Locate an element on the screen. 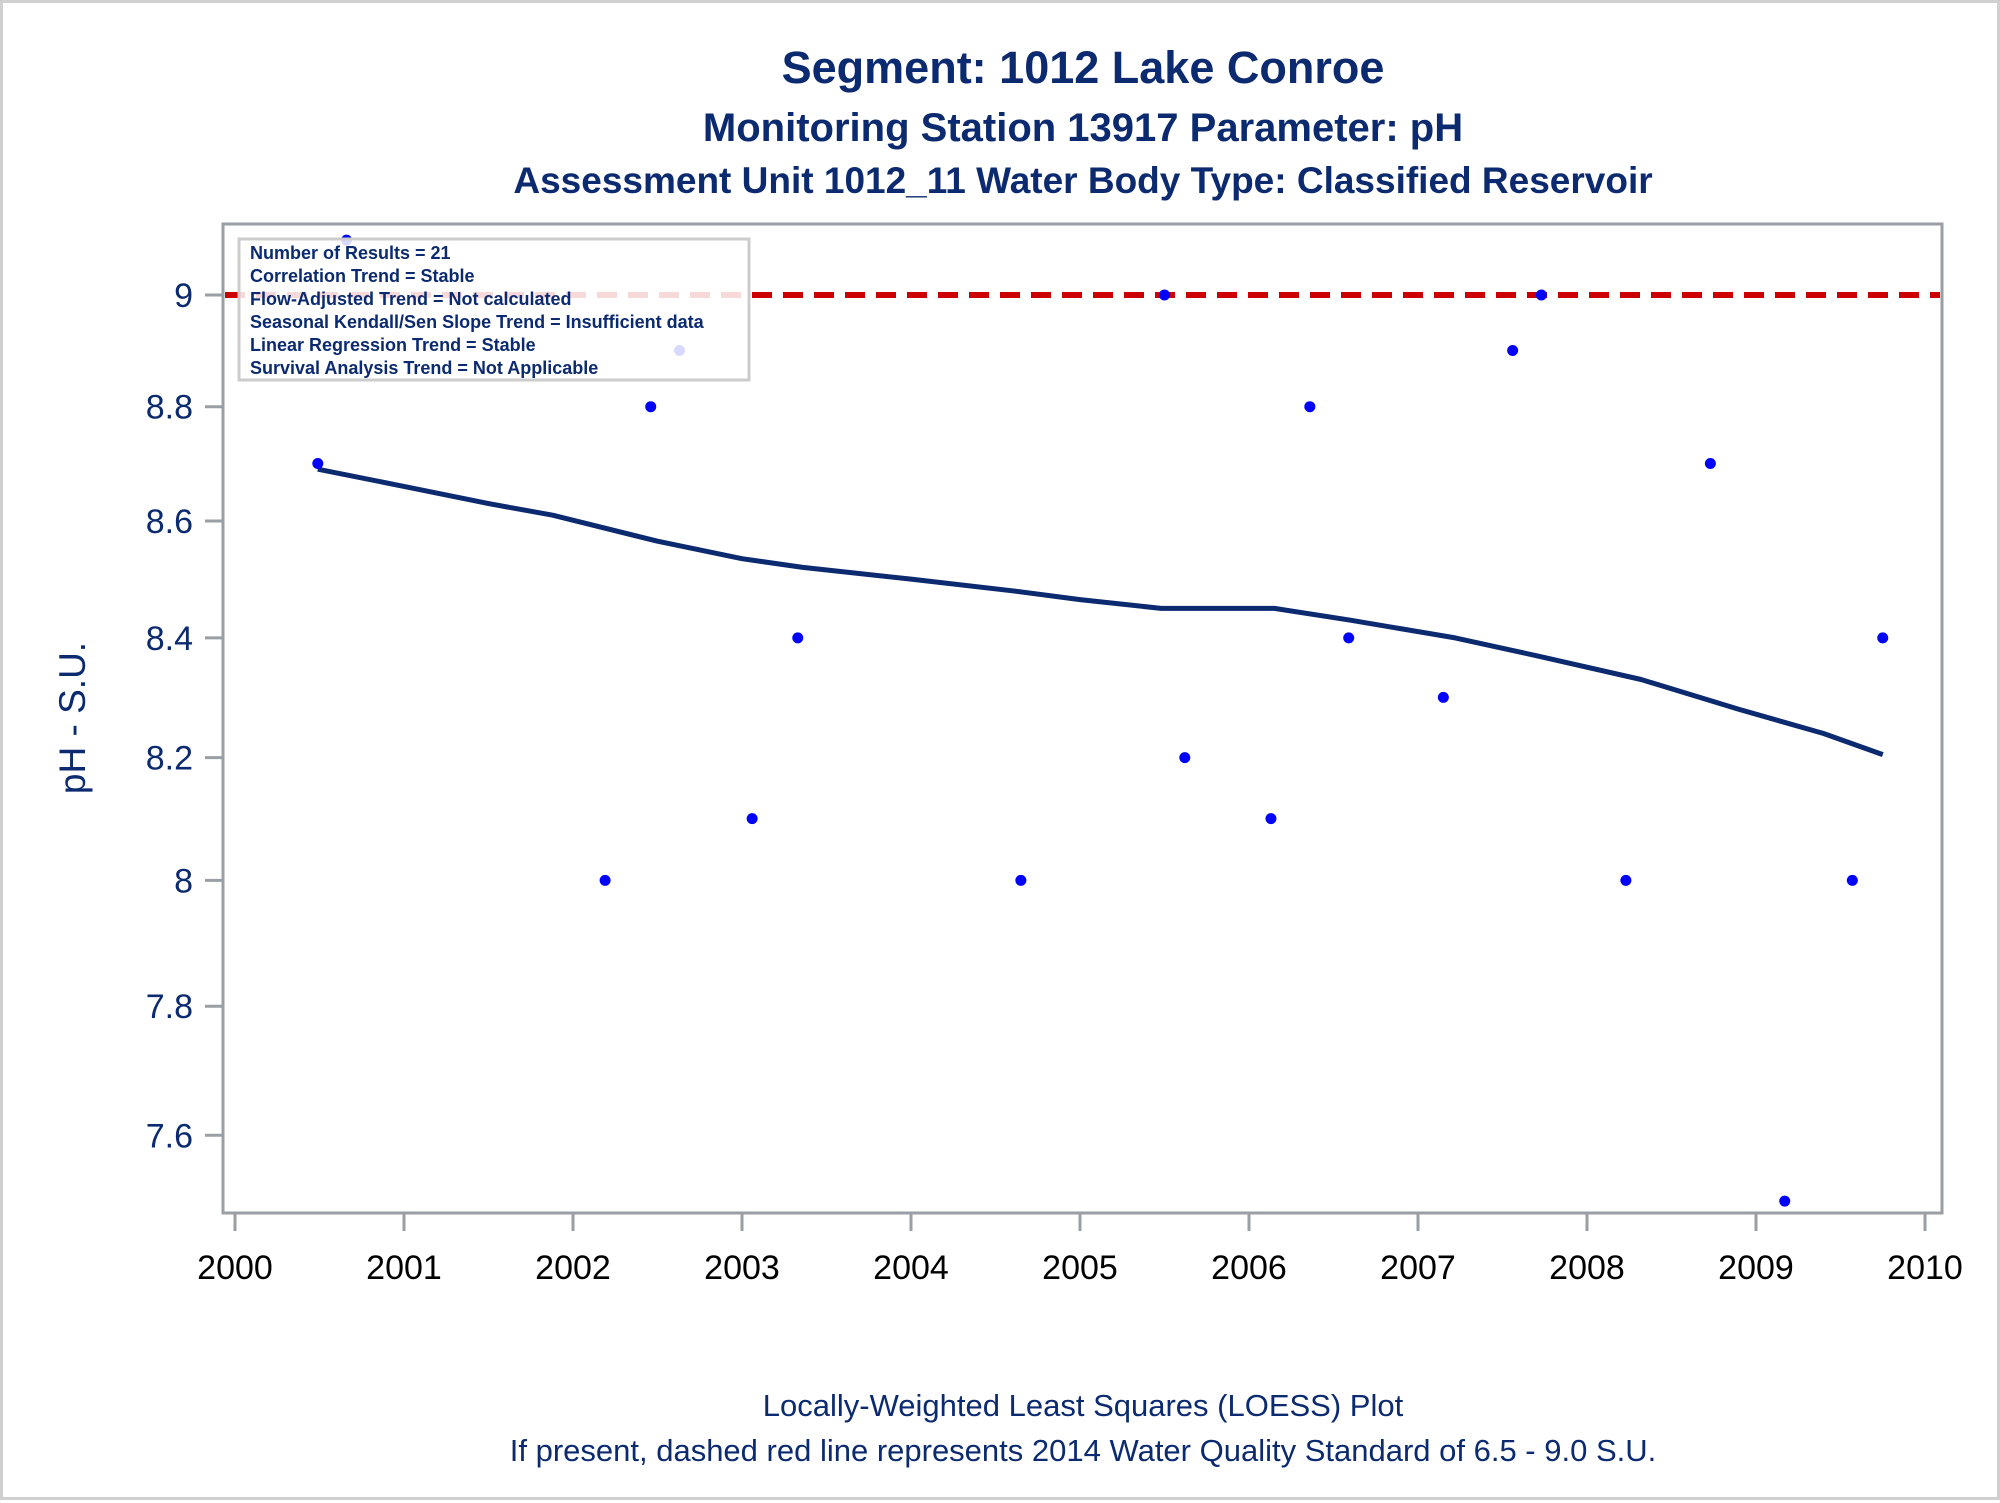  x-tick-label: 2004 is located at coordinates (911, 1268).